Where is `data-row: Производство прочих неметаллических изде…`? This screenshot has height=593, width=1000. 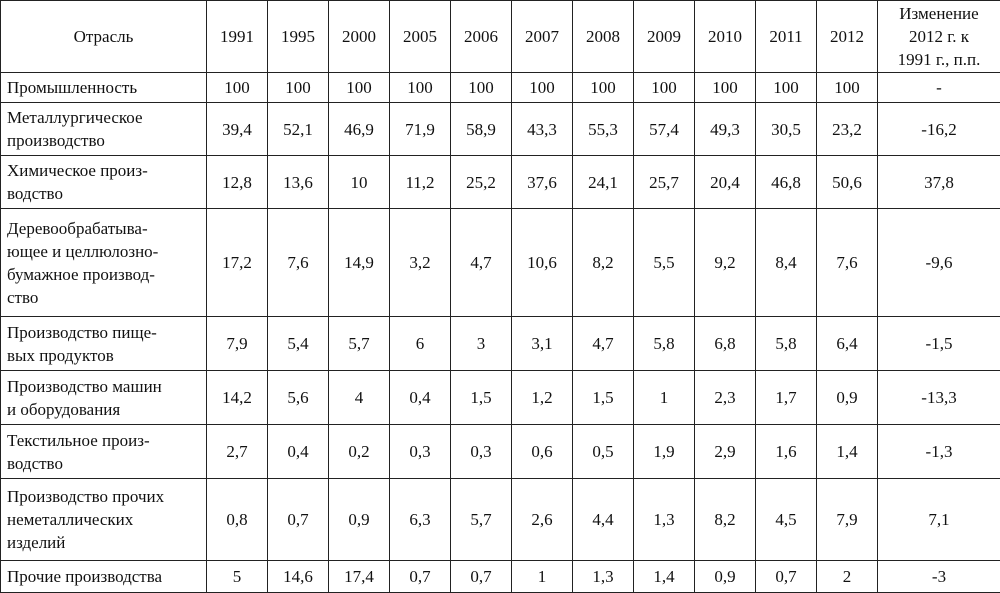
data-row: Производство прочих неметаллических изде… is located at coordinates (500, 520).